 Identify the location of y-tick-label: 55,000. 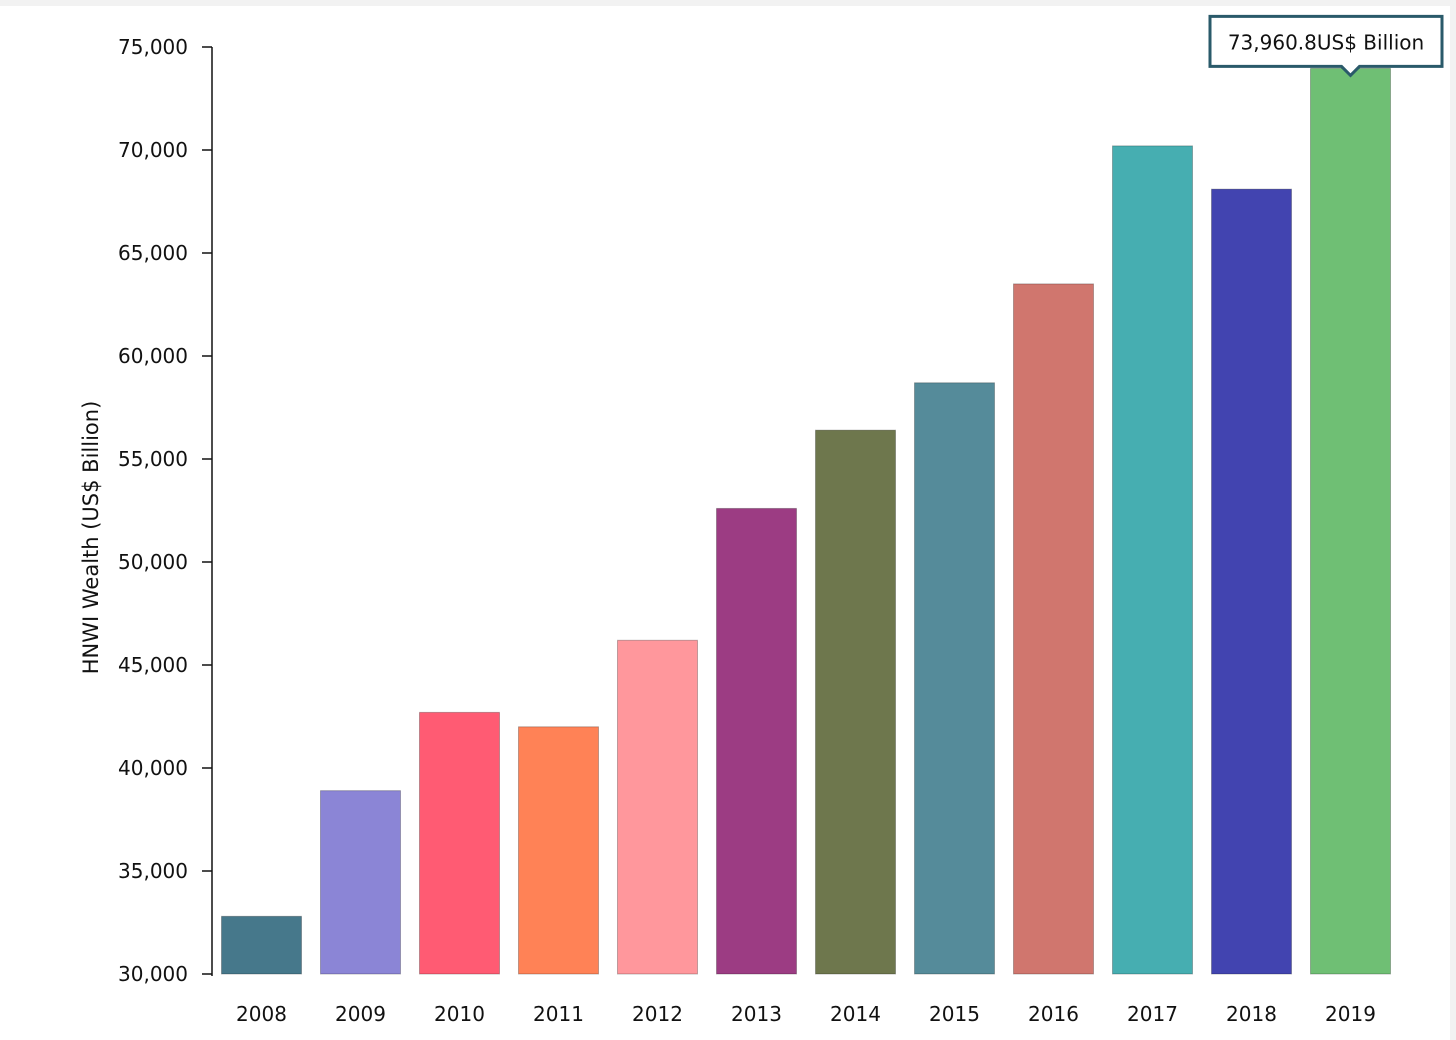
(153, 459).